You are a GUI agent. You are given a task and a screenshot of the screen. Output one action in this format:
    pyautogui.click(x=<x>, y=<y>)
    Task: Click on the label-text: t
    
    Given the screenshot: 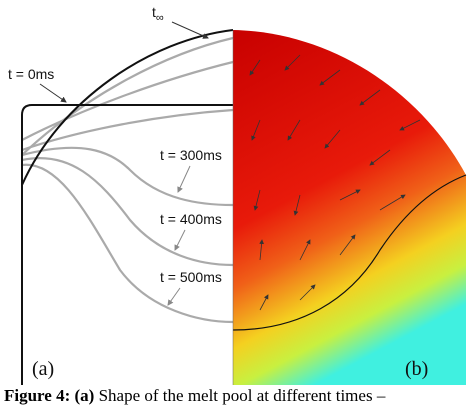 What is the action you would take?
    pyautogui.click(x=154, y=12)
    